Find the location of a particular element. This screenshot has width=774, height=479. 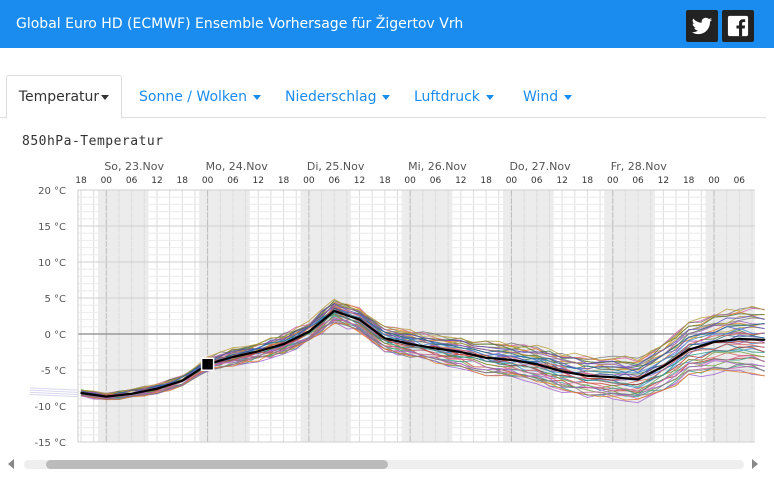

y-tick-label: 20 °C is located at coordinates (52, 191).